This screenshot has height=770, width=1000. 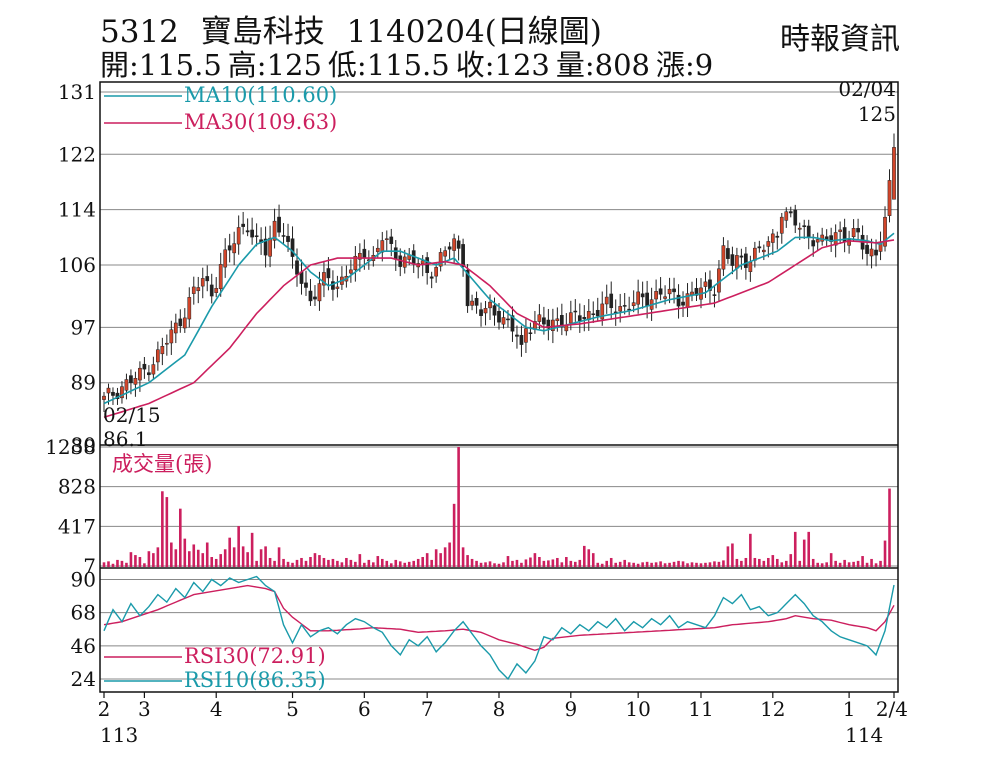 What do you see at coordinates (892, 709) in the screenshot?
I see `x-tick-label: 2/4` at bounding box center [892, 709].